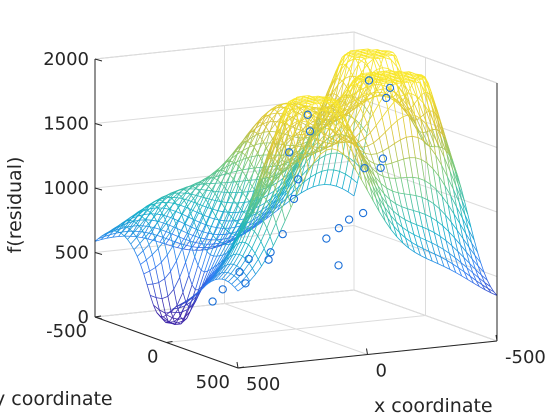 This screenshot has height=418, width=550. Describe the element at coordinates (66, 59) in the screenshot. I see `z-tick-label: 2000` at that location.